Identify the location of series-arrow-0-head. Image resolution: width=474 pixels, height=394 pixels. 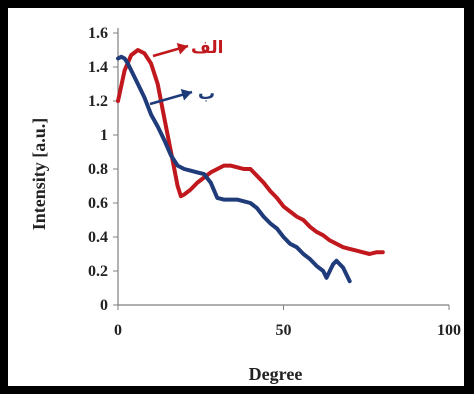
(182, 48).